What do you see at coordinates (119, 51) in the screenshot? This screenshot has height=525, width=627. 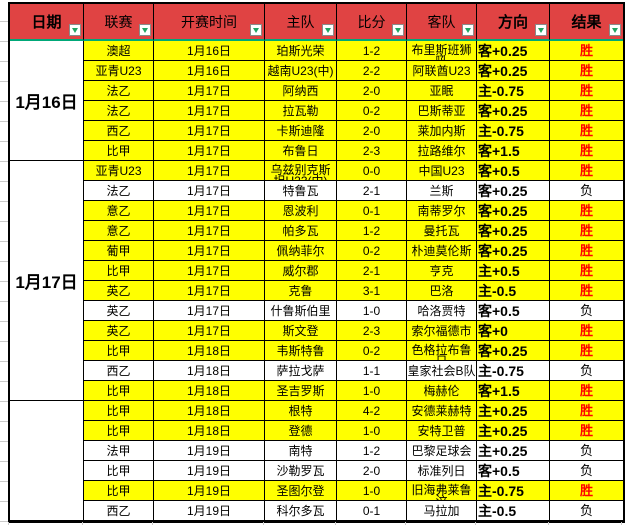 I see `cell-league: 澳超` at bounding box center [119, 51].